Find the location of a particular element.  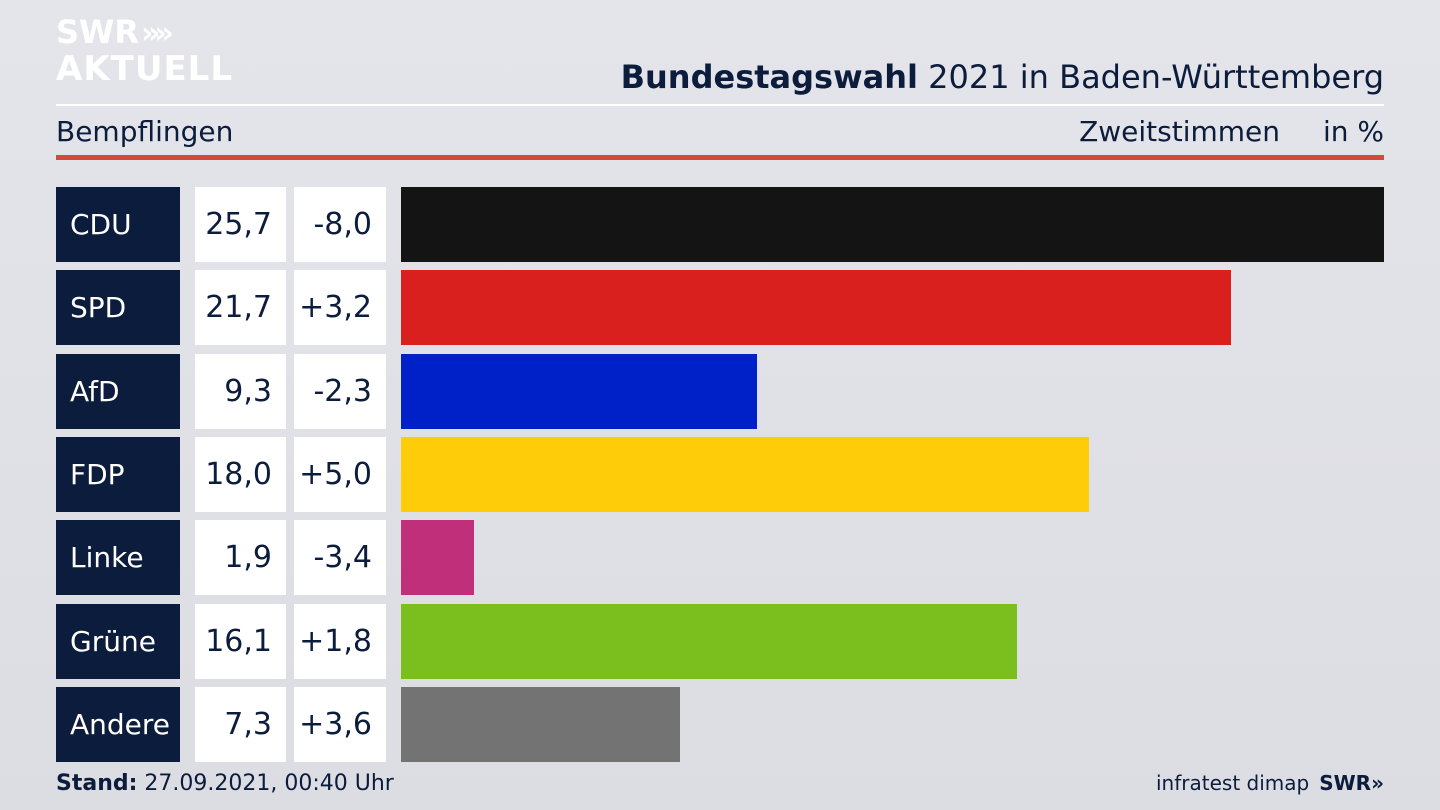

change-label: +5,0 is located at coordinates (340, 474).